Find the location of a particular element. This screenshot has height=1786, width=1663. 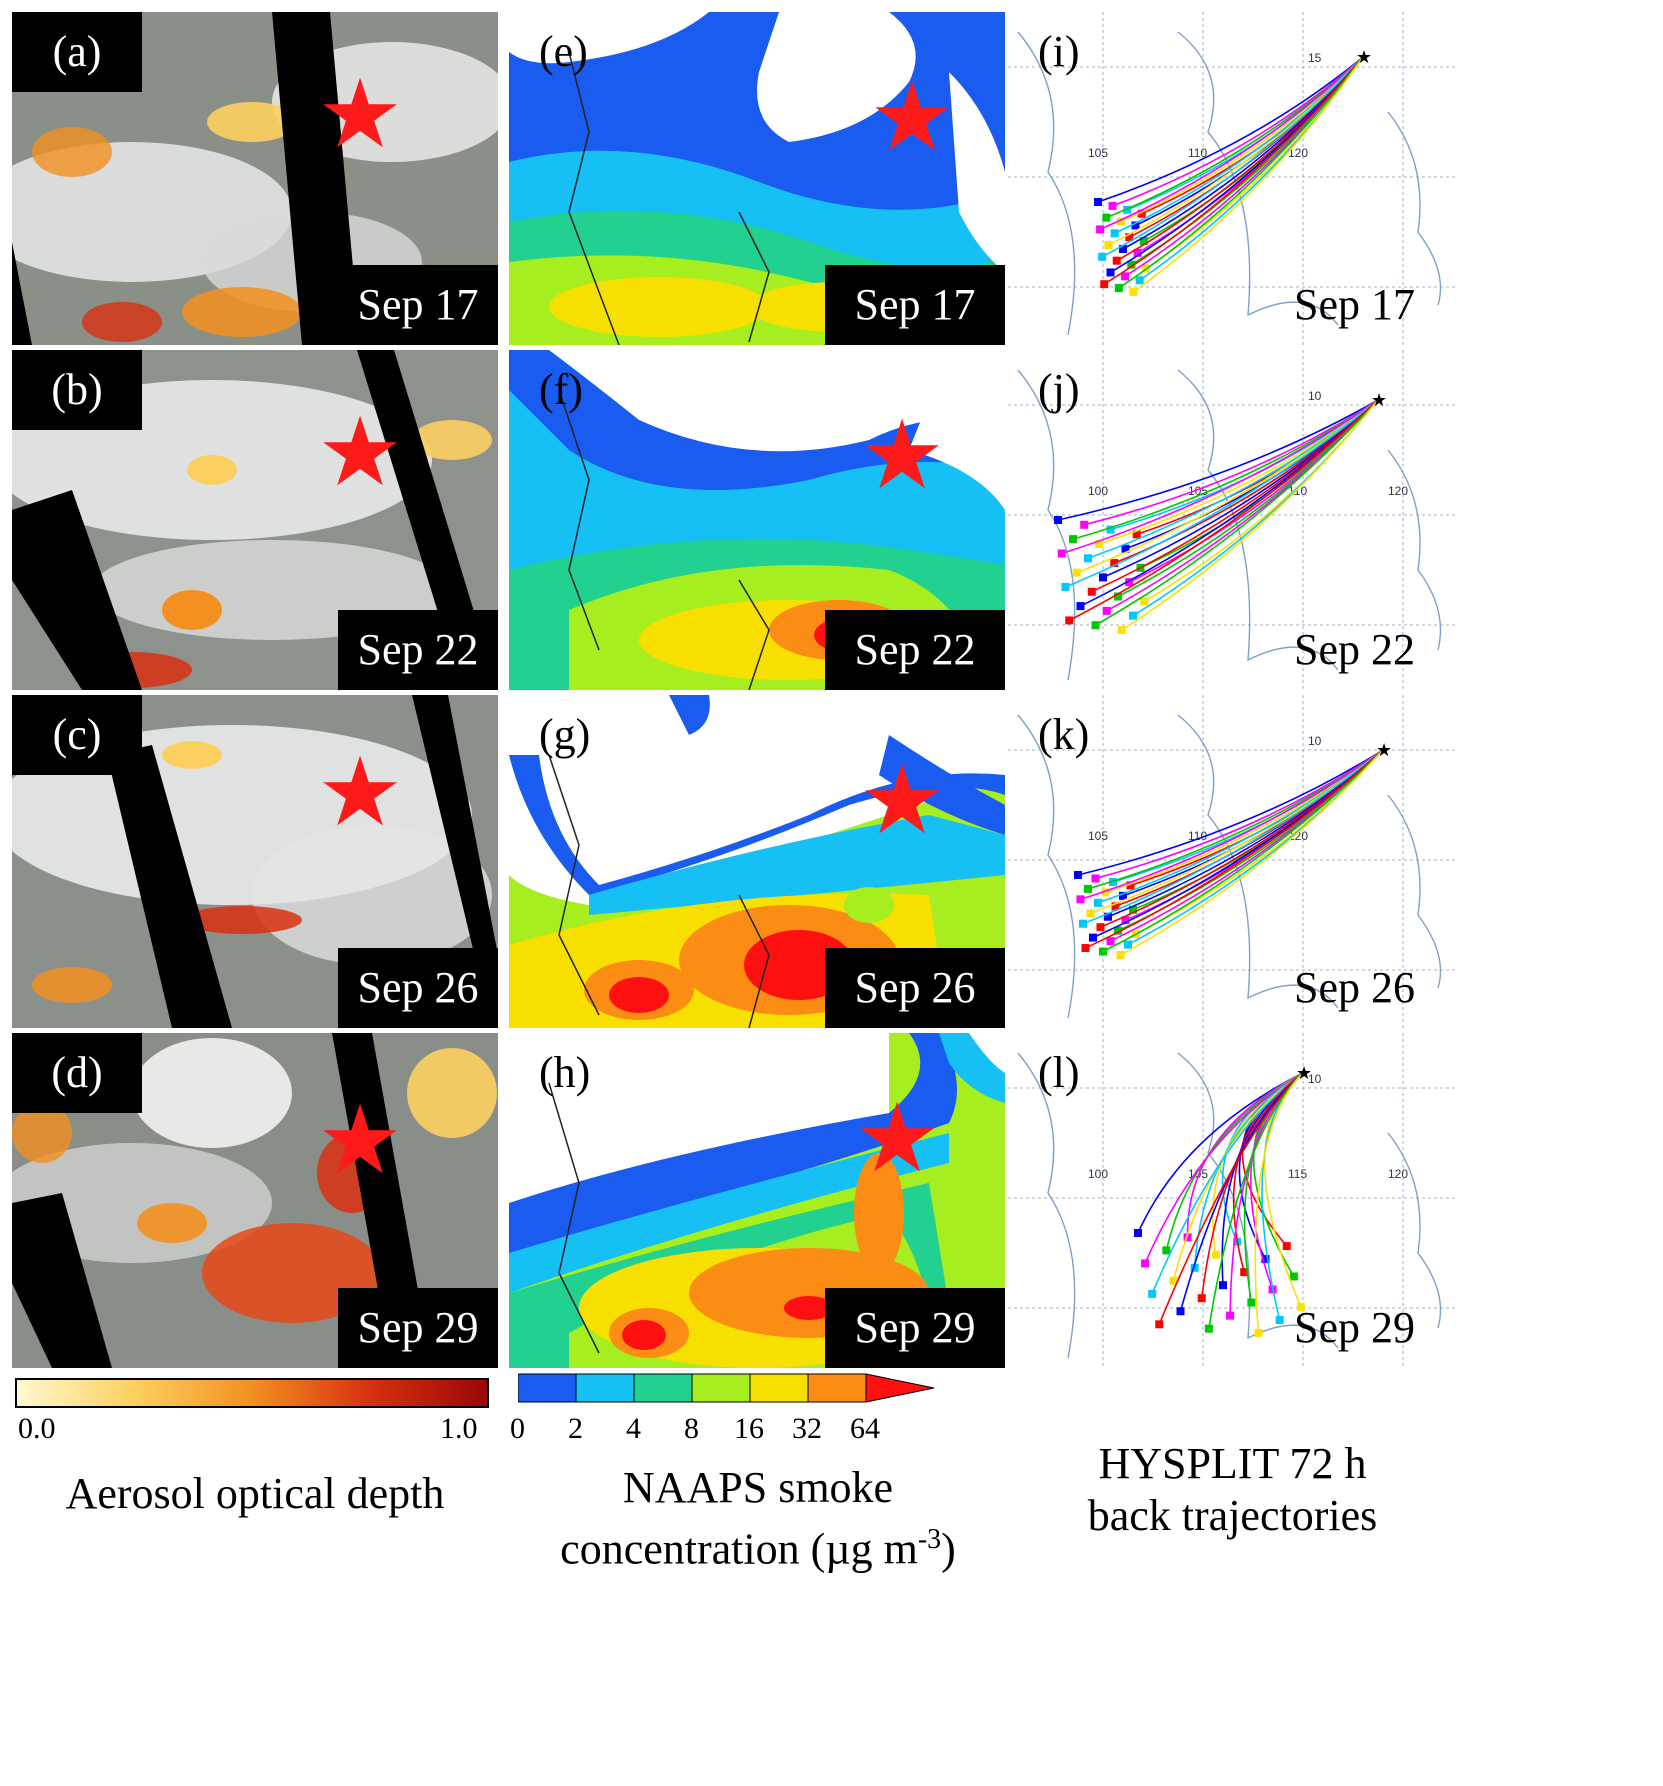

hysplit-panel-k: 105 110 120 10 ★ (k) Sep 26 is located at coordinates (1231, 861).